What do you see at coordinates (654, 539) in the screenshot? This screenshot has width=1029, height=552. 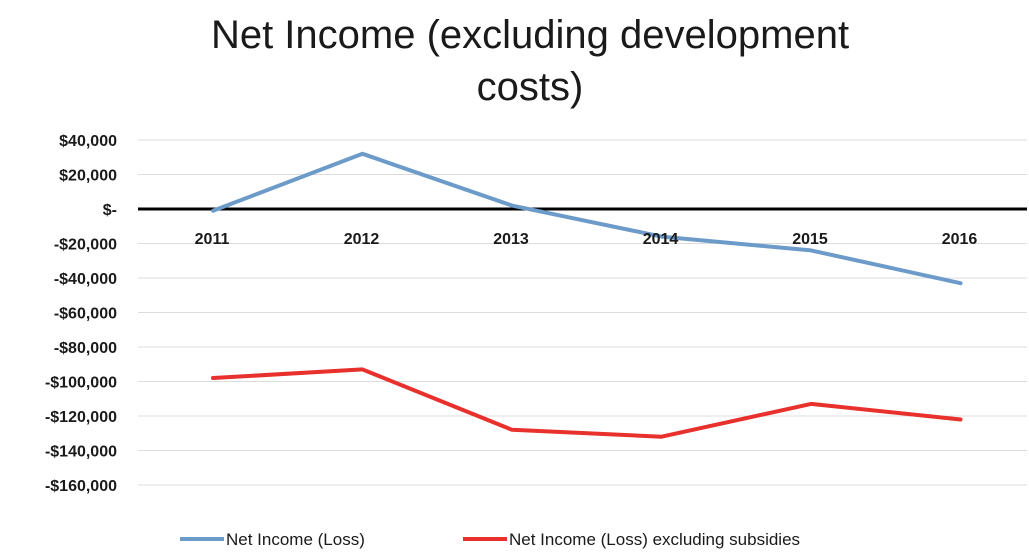 I see `legend-label: Net Income (Loss) excluding subsidies` at bounding box center [654, 539].